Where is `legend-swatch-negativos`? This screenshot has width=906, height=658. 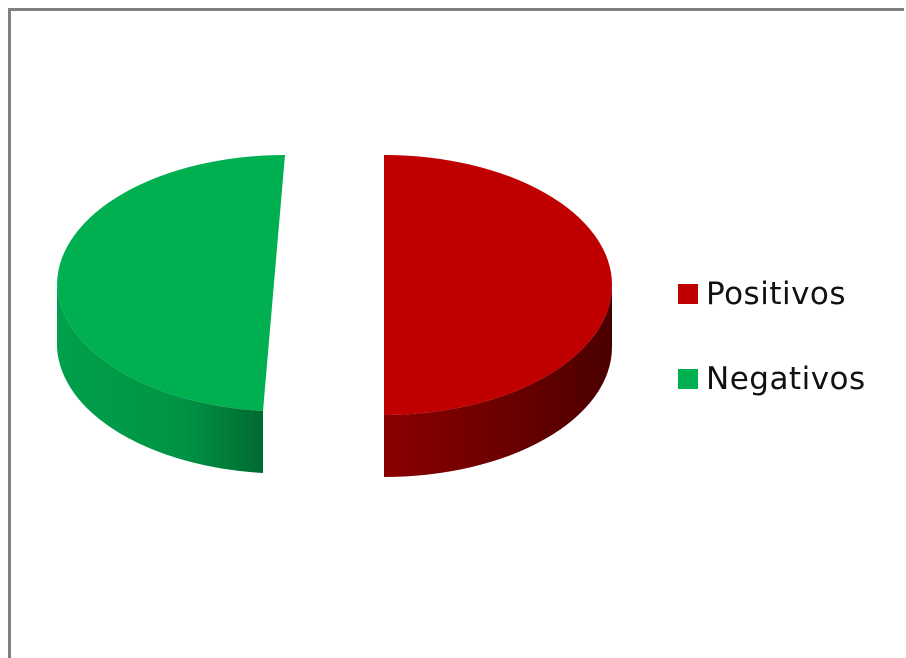 legend-swatch-negativos is located at coordinates (688, 379).